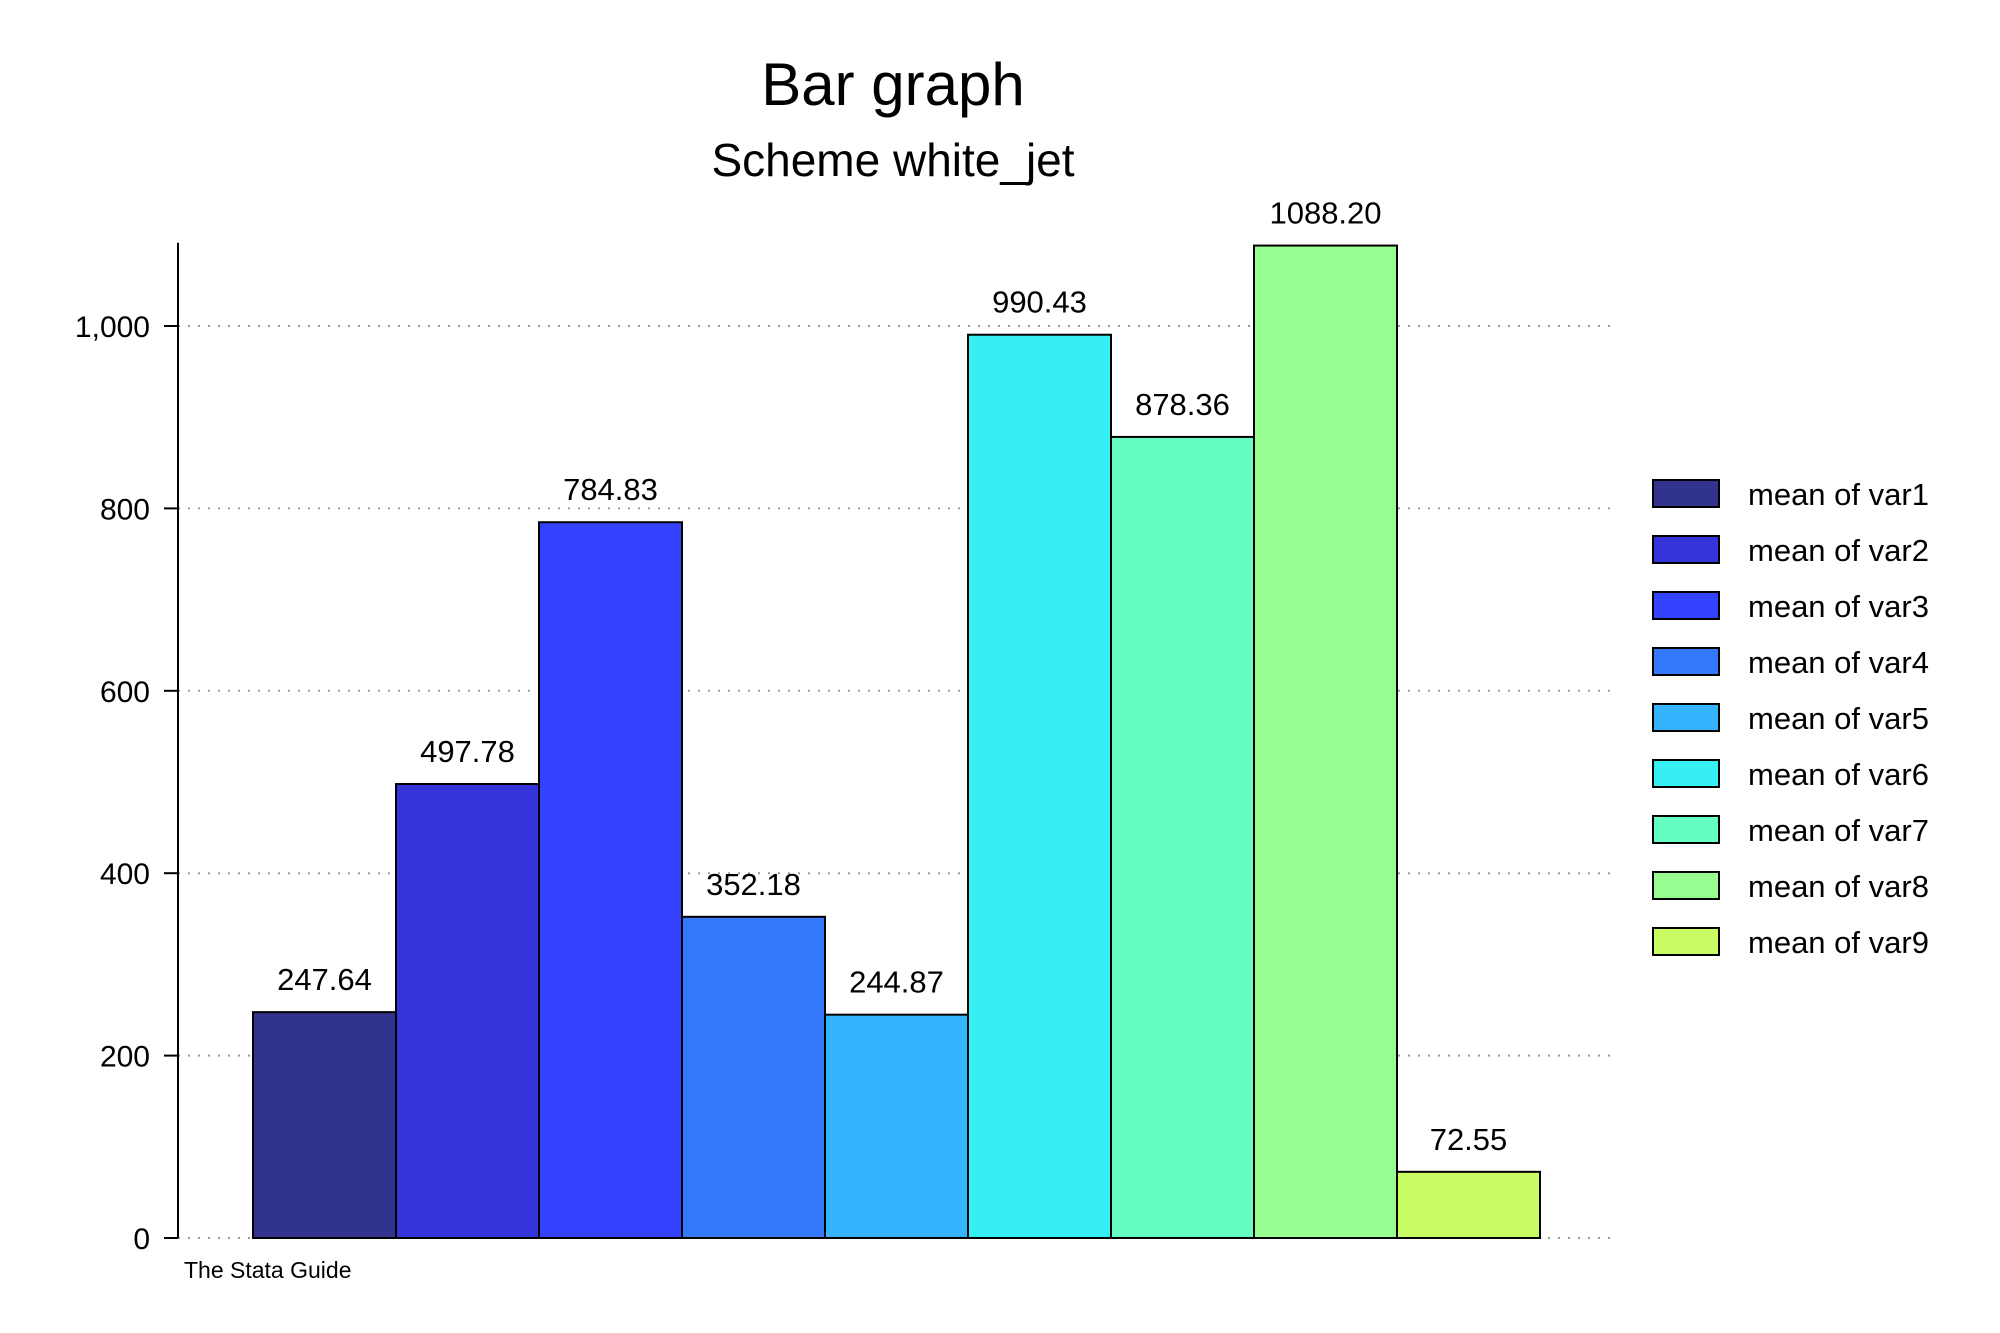  I want to click on y-tick-label: 1,000, so click(112, 327).